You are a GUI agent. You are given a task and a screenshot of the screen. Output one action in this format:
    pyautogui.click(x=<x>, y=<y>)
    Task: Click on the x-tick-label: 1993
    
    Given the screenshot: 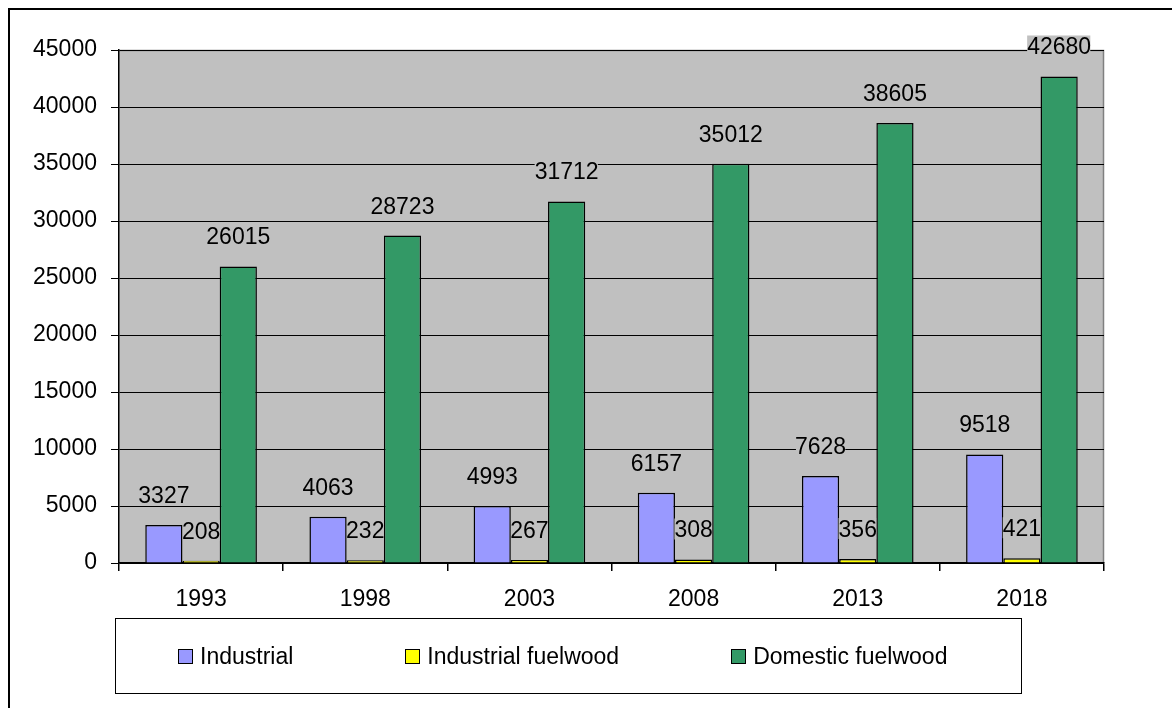 What is the action you would take?
    pyautogui.click(x=201, y=598)
    